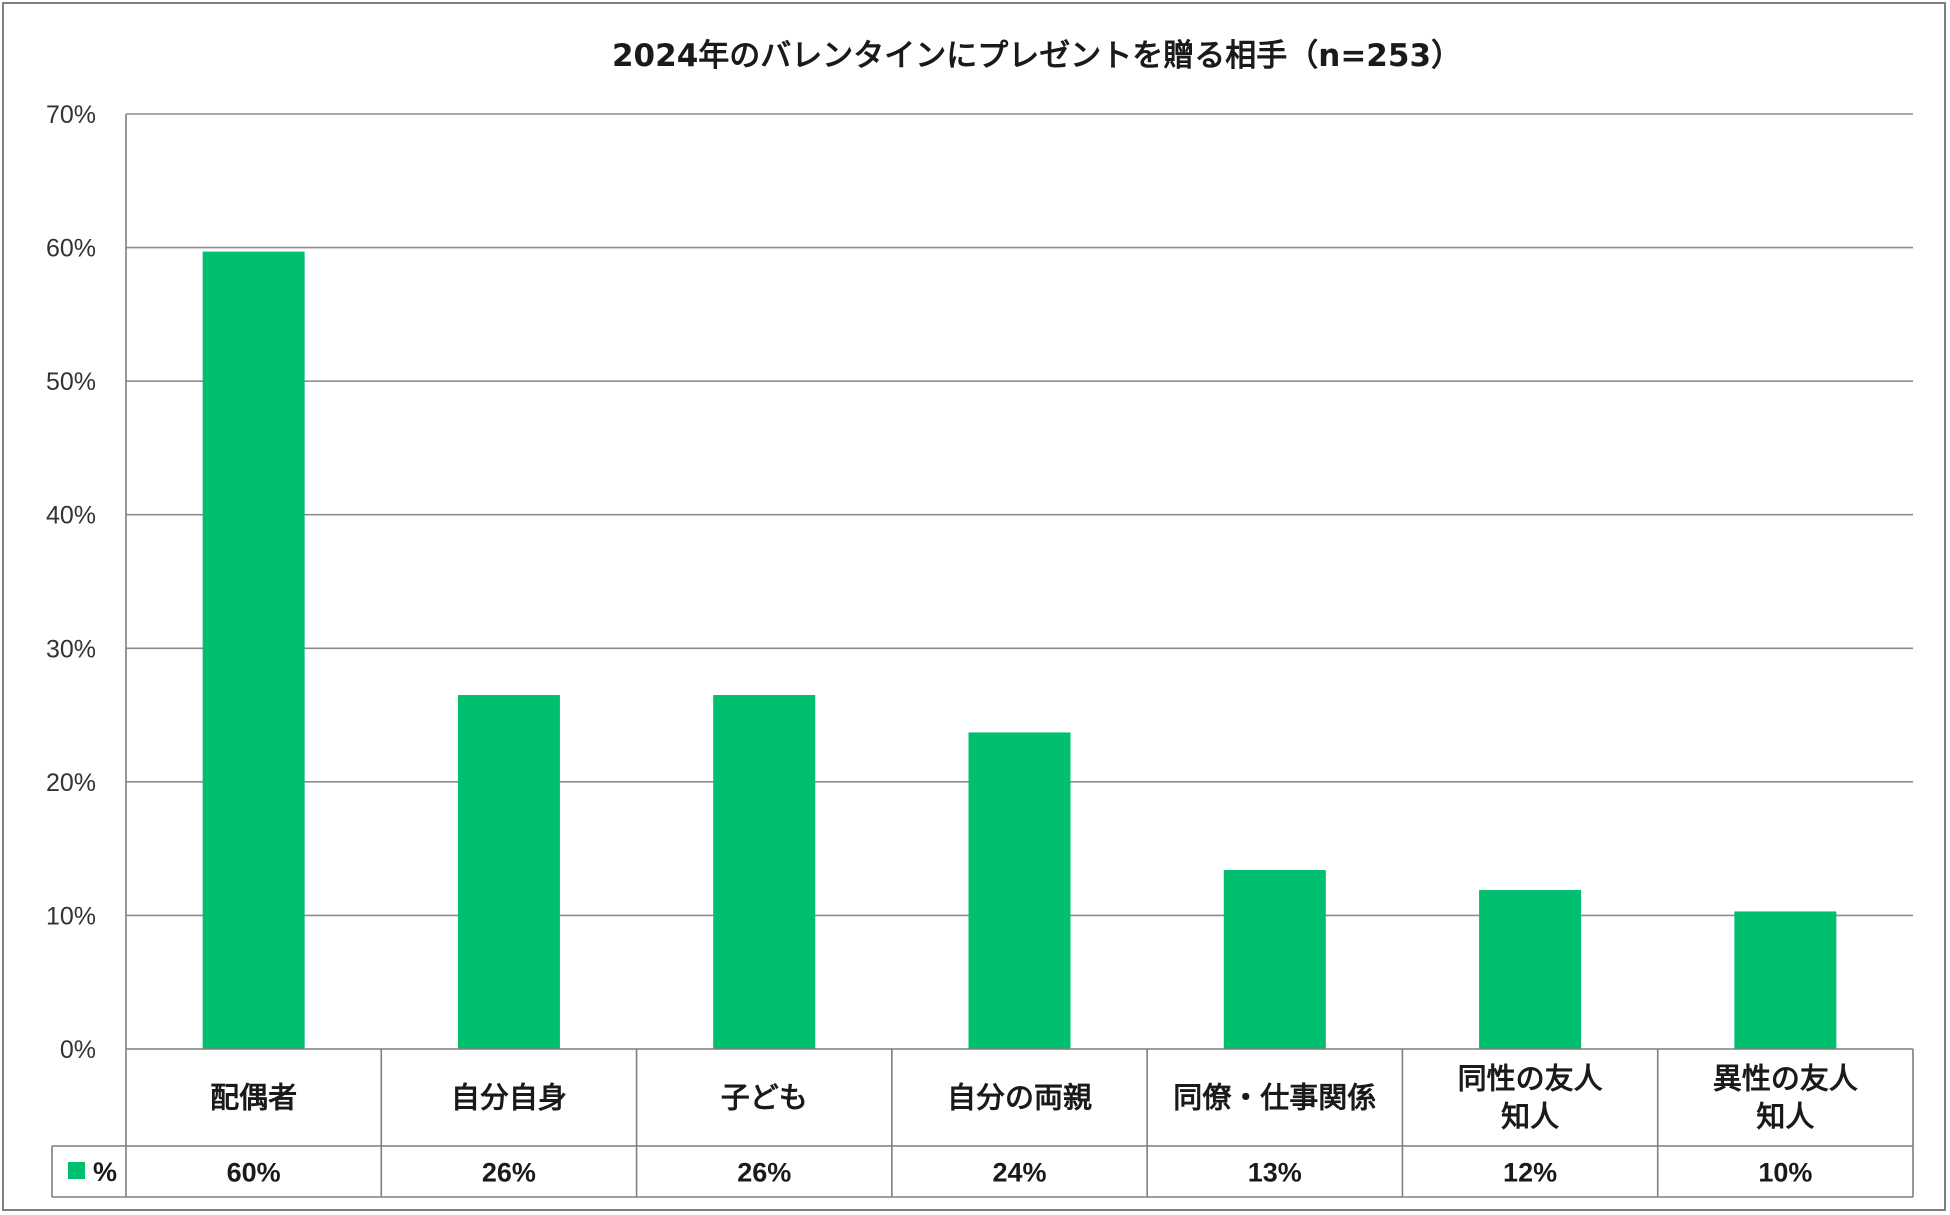  Describe the element at coordinates (71, 916) in the screenshot. I see `y-tick-label: 10%` at that location.